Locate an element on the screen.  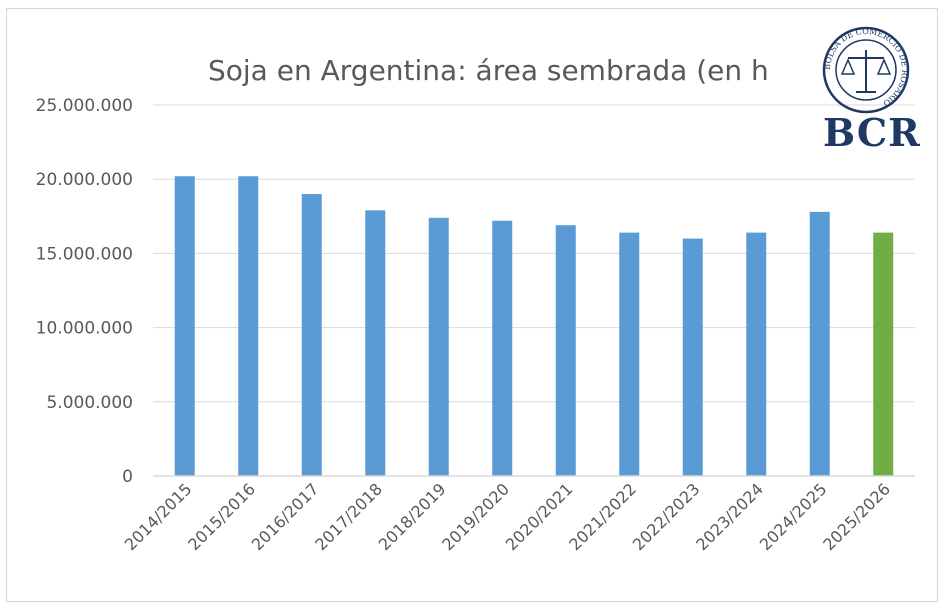
bar-2022-2023 is located at coordinates (692, 357).